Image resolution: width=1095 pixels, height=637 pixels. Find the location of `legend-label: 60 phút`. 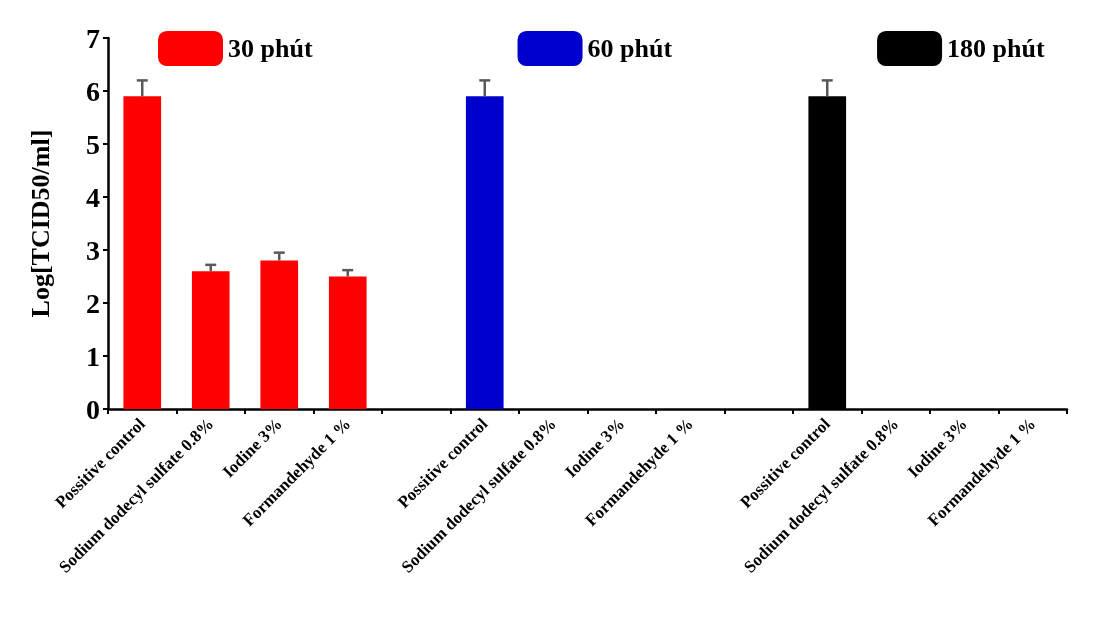

legend-label: 60 phút is located at coordinates (630, 48).